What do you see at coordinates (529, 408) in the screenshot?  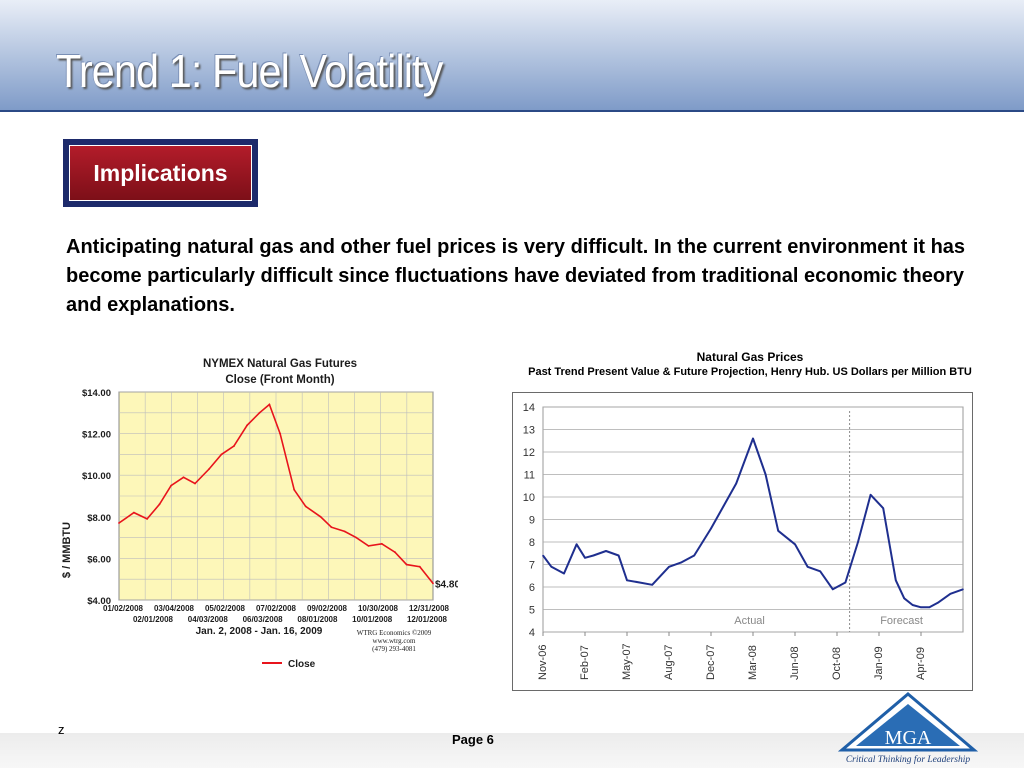 I see `right-y-tick-label: 14` at bounding box center [529, 408].